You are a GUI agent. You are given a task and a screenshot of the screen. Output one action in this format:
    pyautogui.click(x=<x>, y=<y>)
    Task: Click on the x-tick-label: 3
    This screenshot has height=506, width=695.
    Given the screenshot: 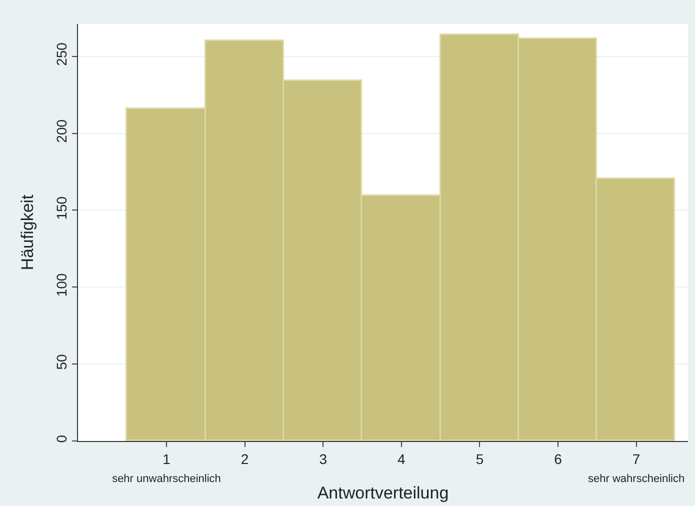 What is the action you would take?
    pyautogui.click(x=323, y=458)
    